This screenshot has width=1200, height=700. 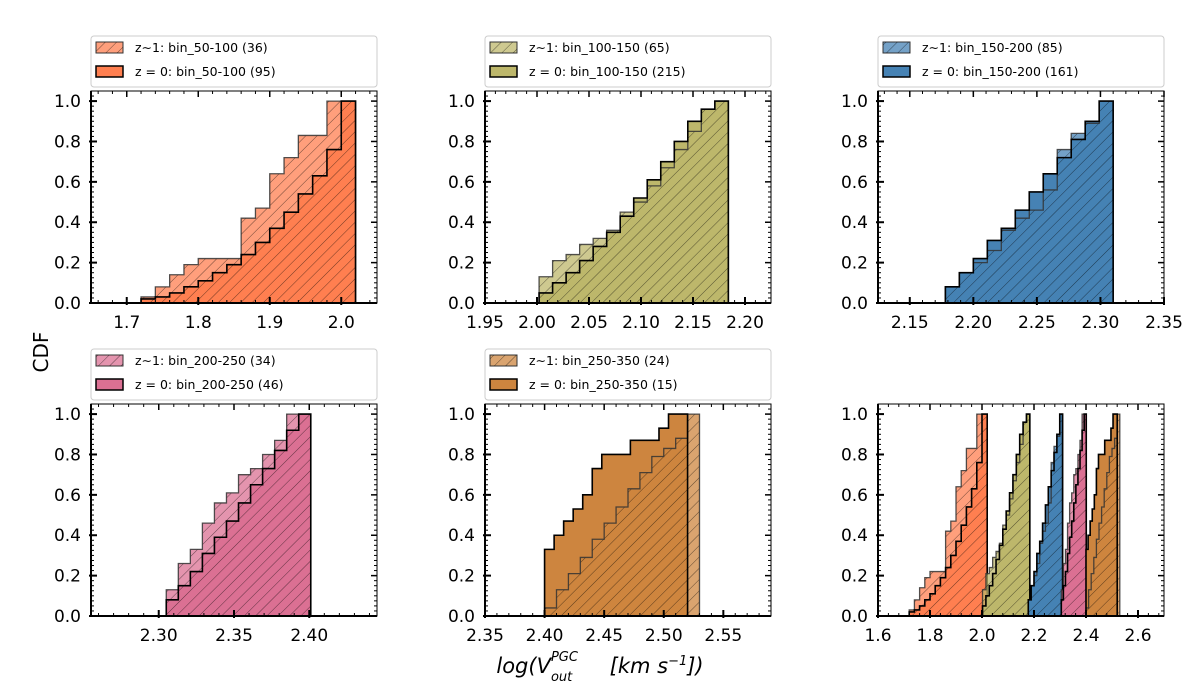 What do you see at coordinates (41, 352) in the screenshot?
I see `y-axis-label: CDF` at bounding box center [41, 352].